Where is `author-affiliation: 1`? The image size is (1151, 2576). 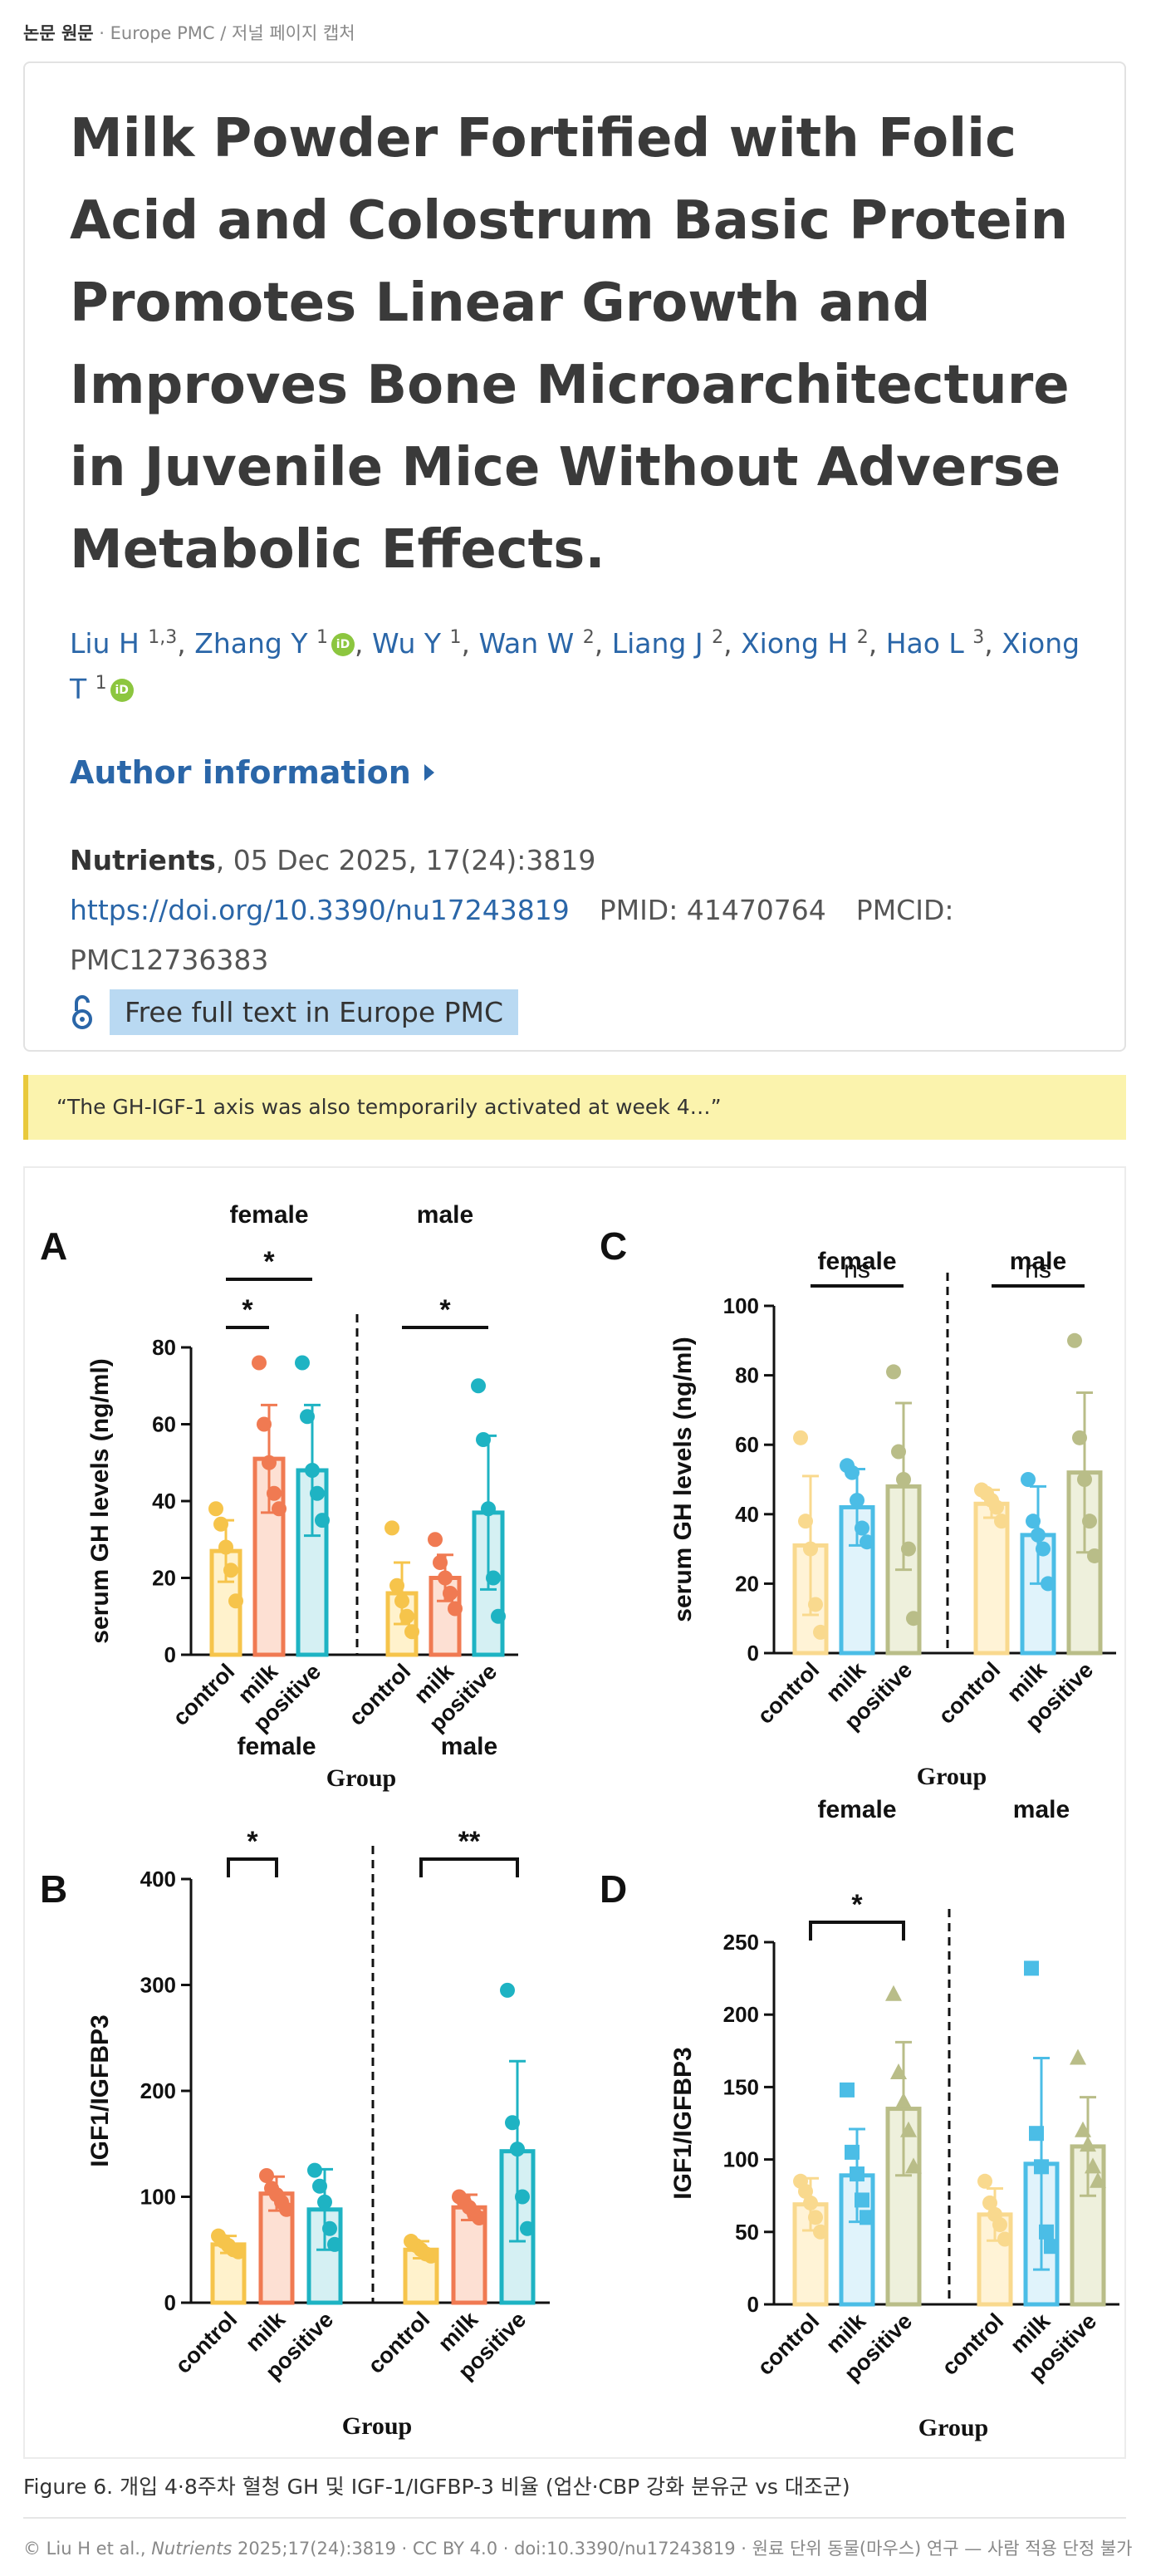 author-affiliation: 1 is located at coordinates (322, 637).